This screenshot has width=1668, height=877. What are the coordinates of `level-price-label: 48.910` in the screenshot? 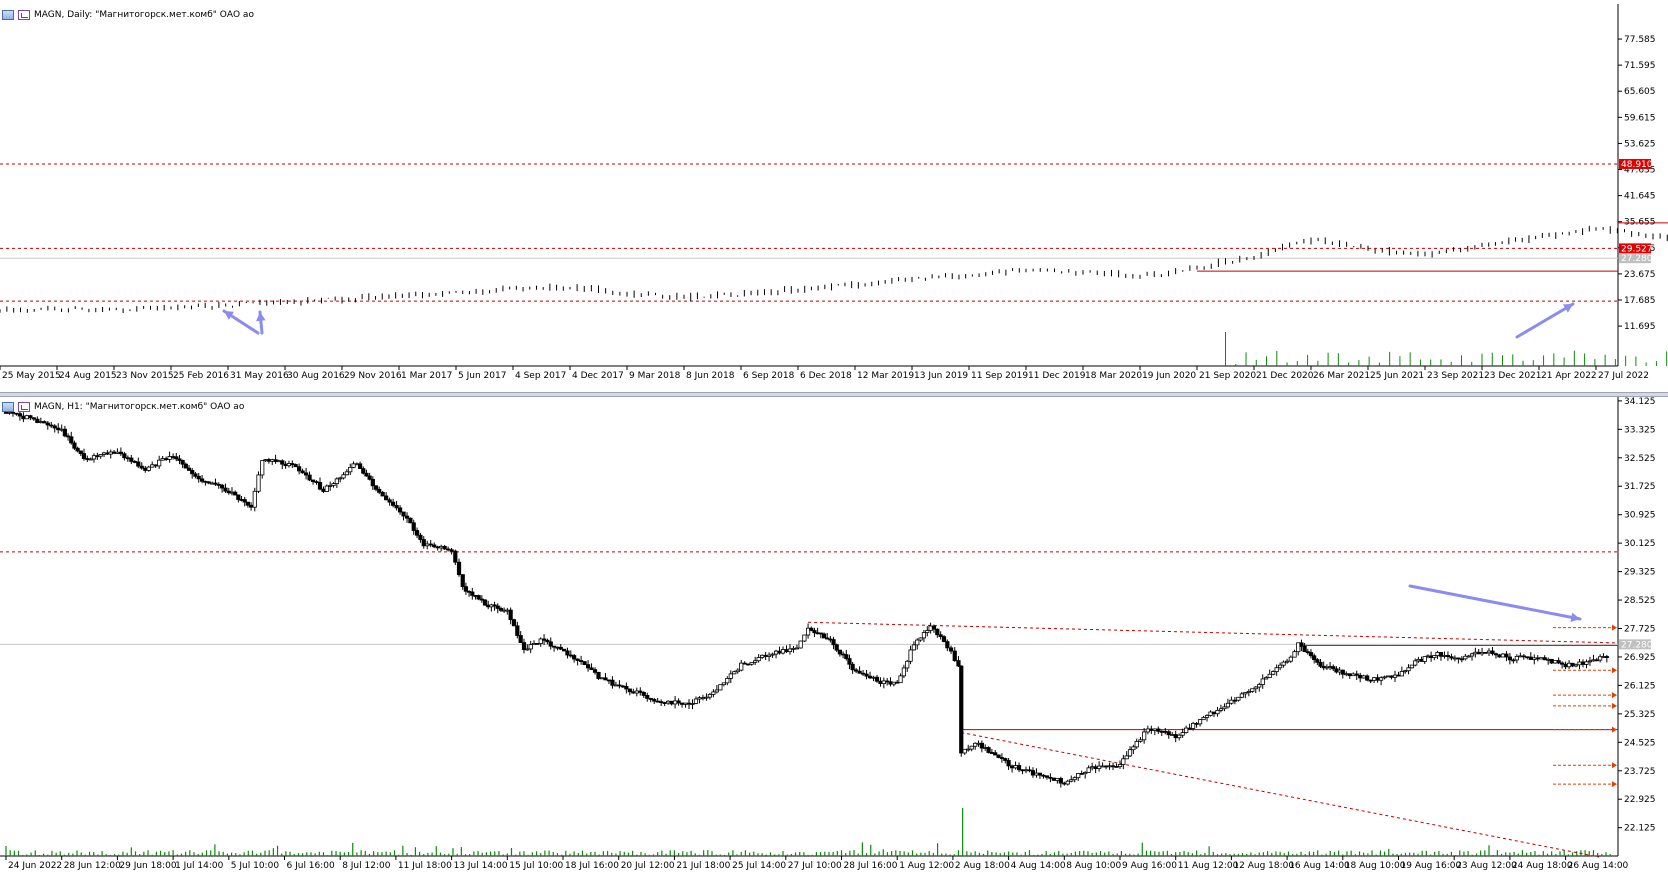 It's located at (1637, 165).